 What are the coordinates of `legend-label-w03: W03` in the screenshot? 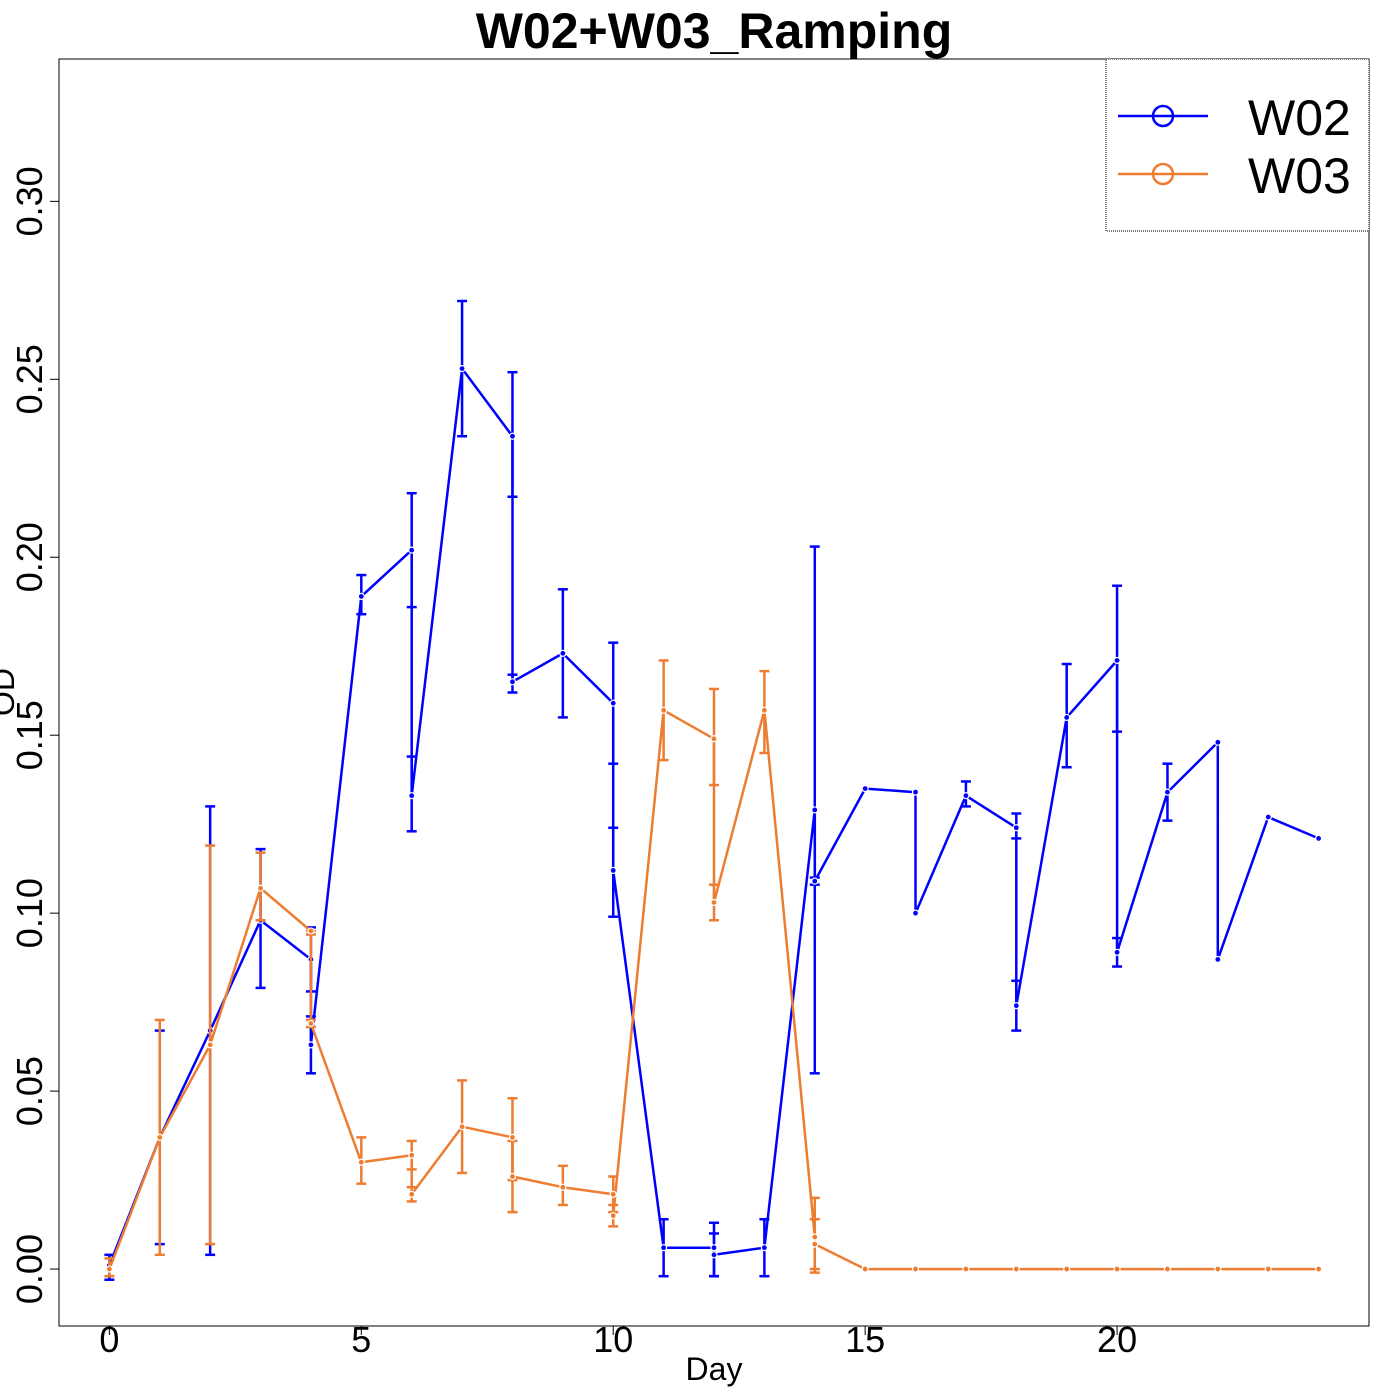 It's located at (1299, 176).